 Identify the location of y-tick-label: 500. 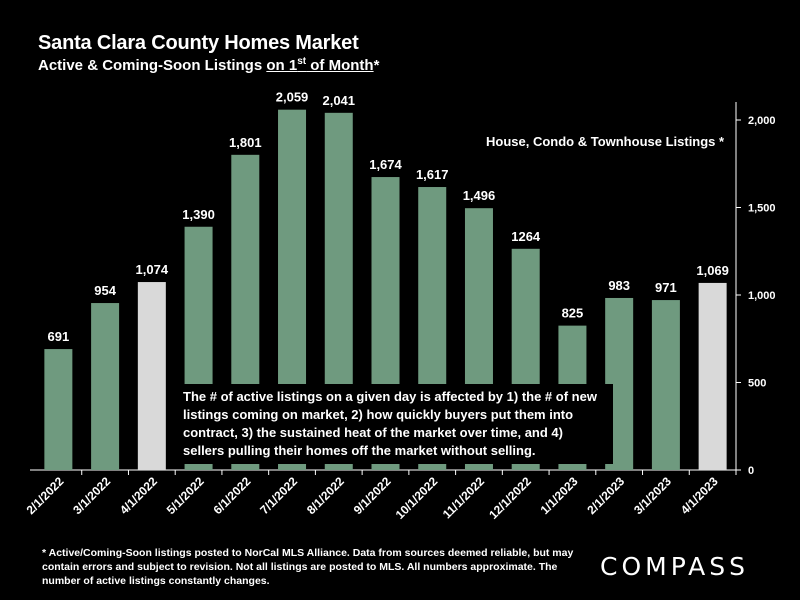
(757, 384).